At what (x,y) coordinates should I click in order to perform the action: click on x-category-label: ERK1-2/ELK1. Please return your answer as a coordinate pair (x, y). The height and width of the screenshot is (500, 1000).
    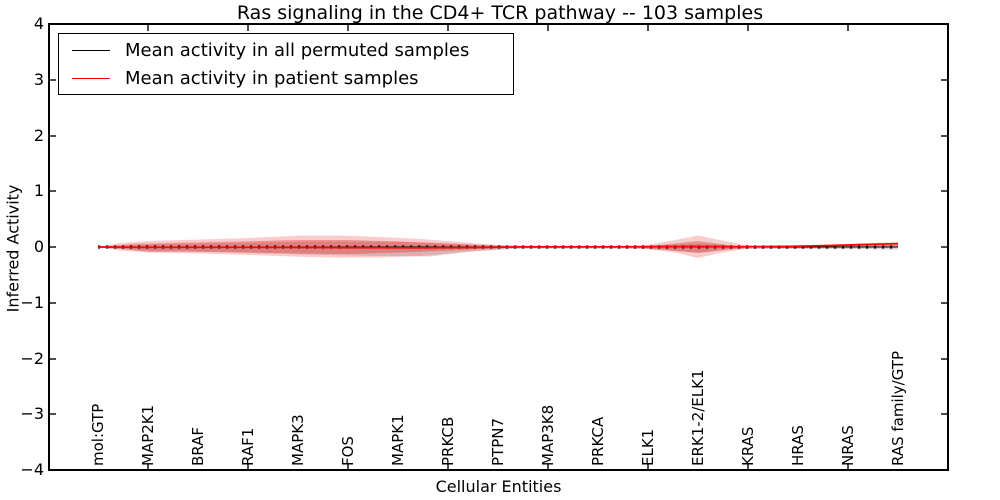
    Looking at the image, I should click on (698, 417).